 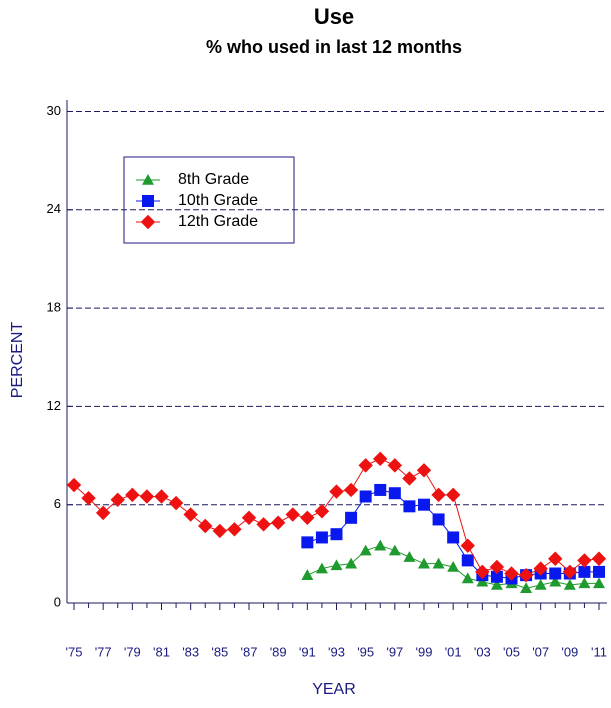 I want to click on chart-subtitle: % who used in last 12 months, so click(x=334, y=47).